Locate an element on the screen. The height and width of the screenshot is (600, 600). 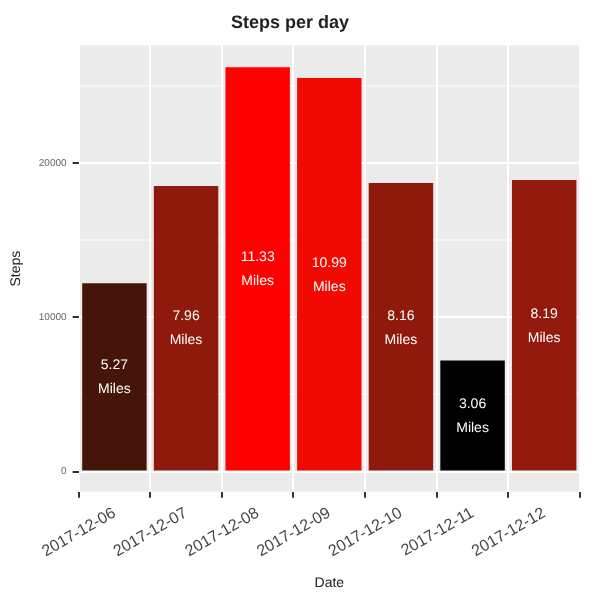
chart-title: Steps per day is located at coordinates (290, 21).